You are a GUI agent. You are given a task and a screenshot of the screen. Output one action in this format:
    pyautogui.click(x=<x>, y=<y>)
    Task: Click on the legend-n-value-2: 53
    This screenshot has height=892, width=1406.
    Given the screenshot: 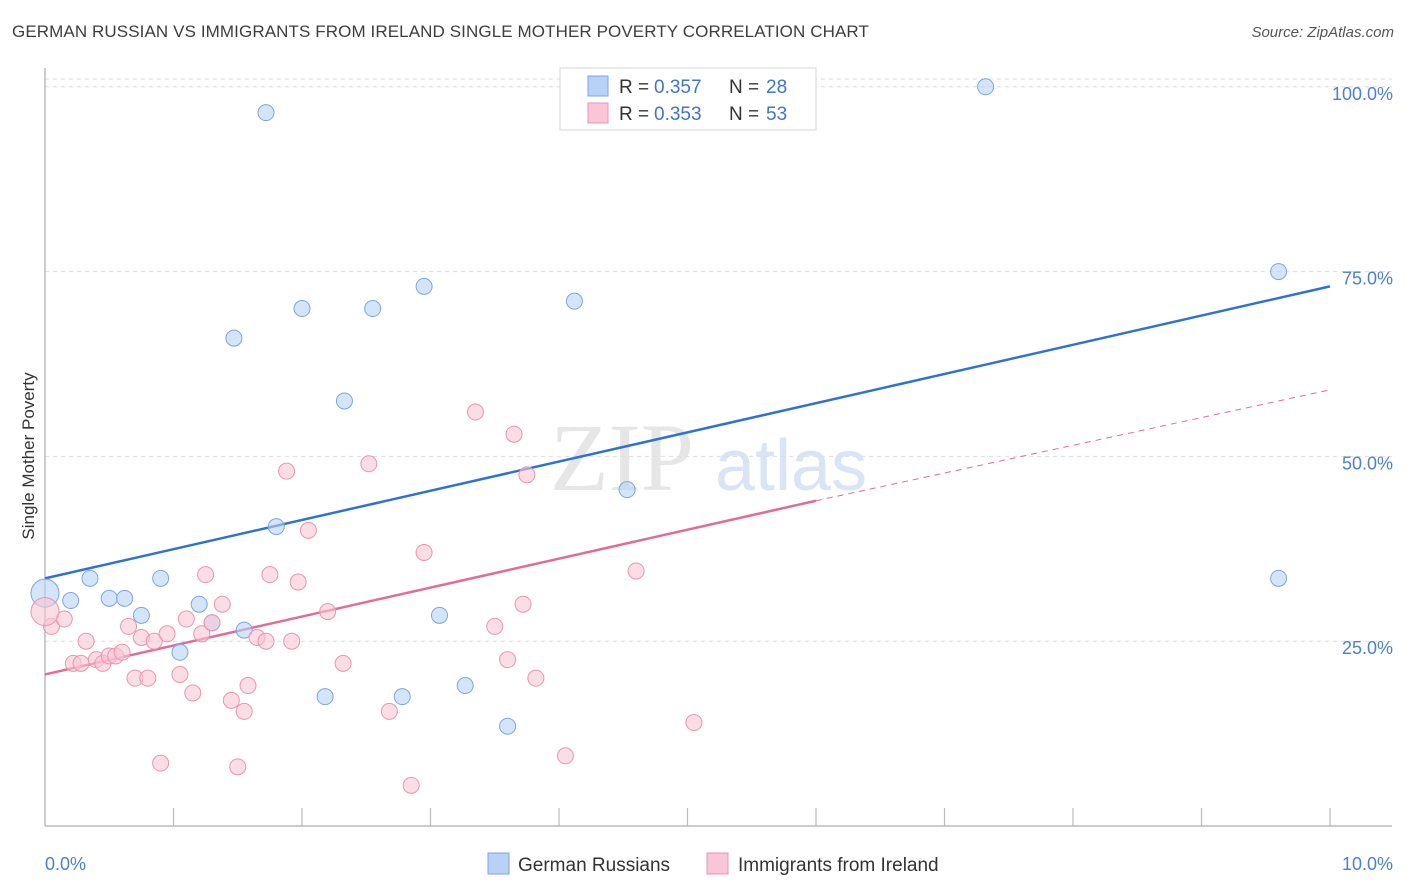 What is the action you would take?
    pyautogui.click(x=776, y=114)
    